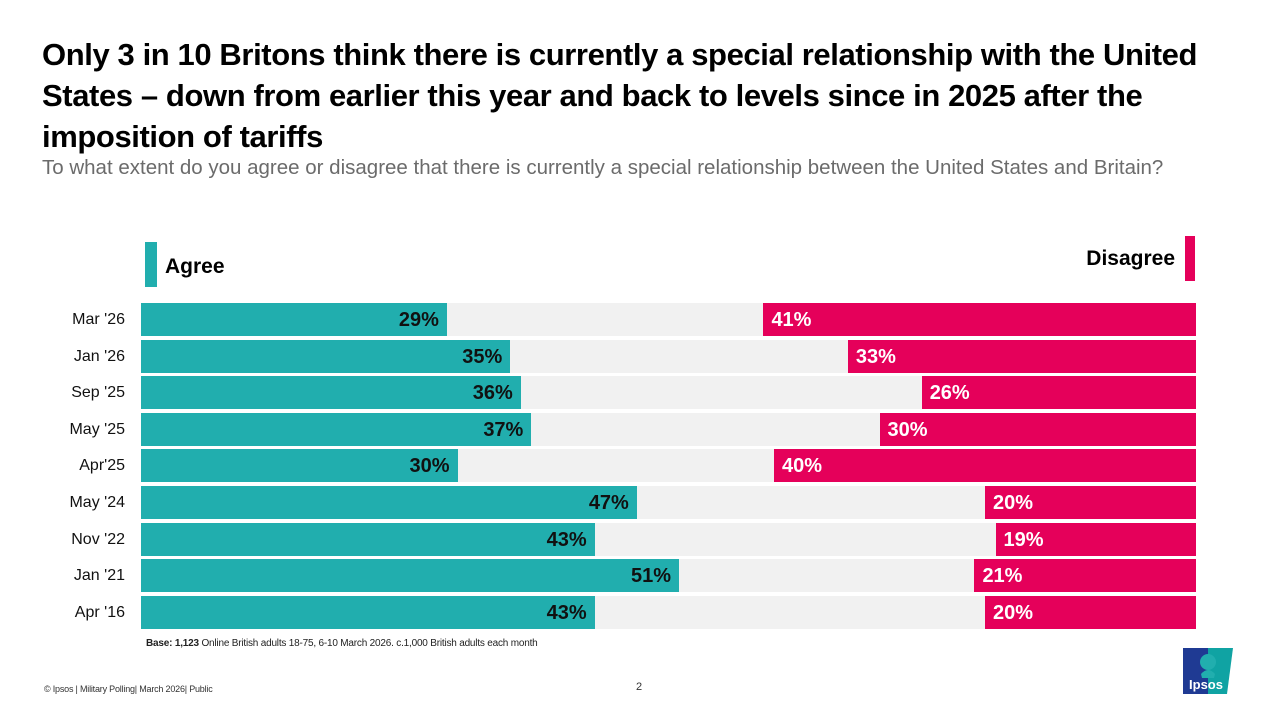 The width and height of the screenshot is (1280, 720). What do you see at coordinates (102, 466) in the screenshot?
I see `category-label: Apr'25` at bounding box center [102, 466].